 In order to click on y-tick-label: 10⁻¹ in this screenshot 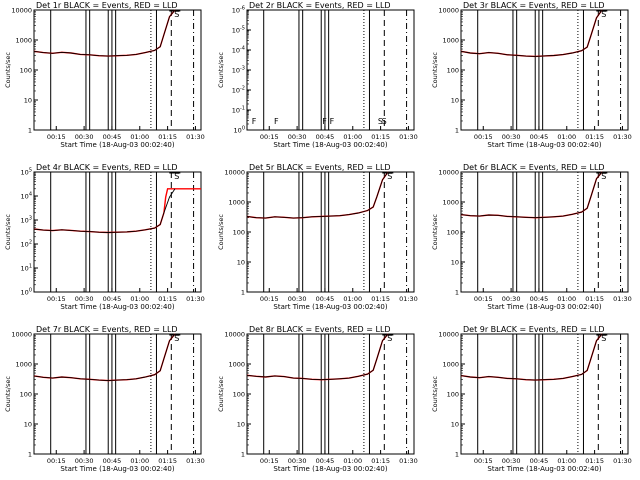, I will do `click(238, 110)`.